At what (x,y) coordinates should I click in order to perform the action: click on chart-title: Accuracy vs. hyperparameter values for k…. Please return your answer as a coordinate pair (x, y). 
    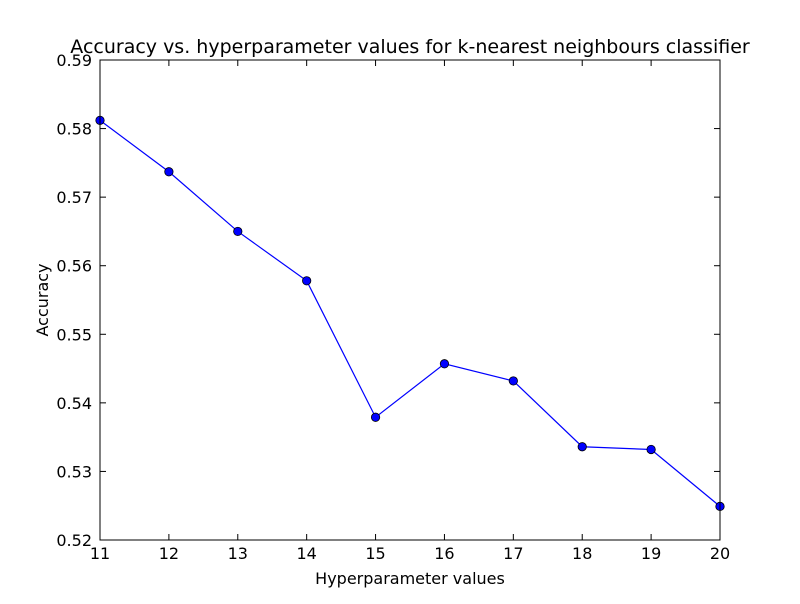
    Looking at the image, I should click on (410, 47).